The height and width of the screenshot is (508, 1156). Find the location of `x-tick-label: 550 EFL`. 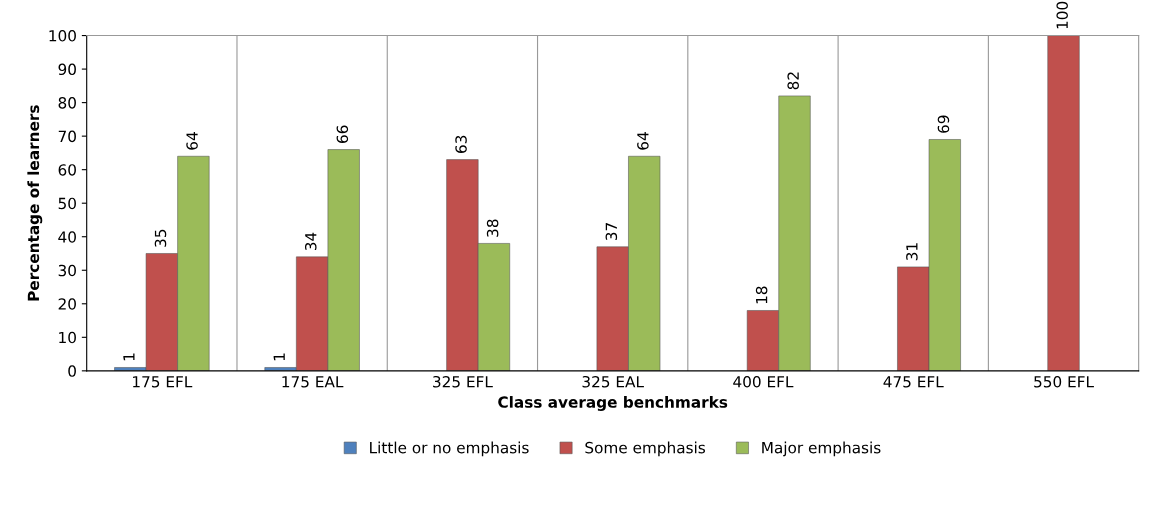

x-tick-label: 550 EFL is located at coordinates (1064, 381).